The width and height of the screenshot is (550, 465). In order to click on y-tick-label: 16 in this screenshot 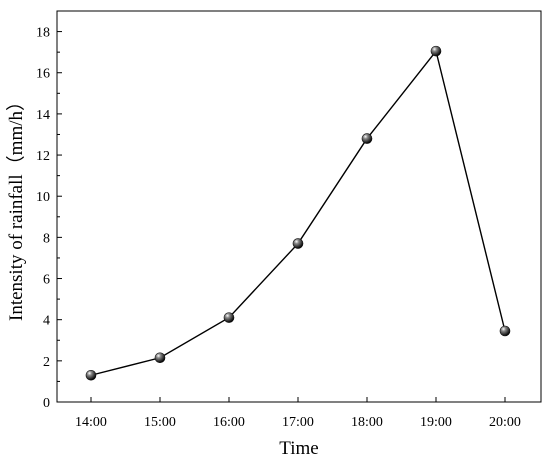, I will do `click(43, 74)`.